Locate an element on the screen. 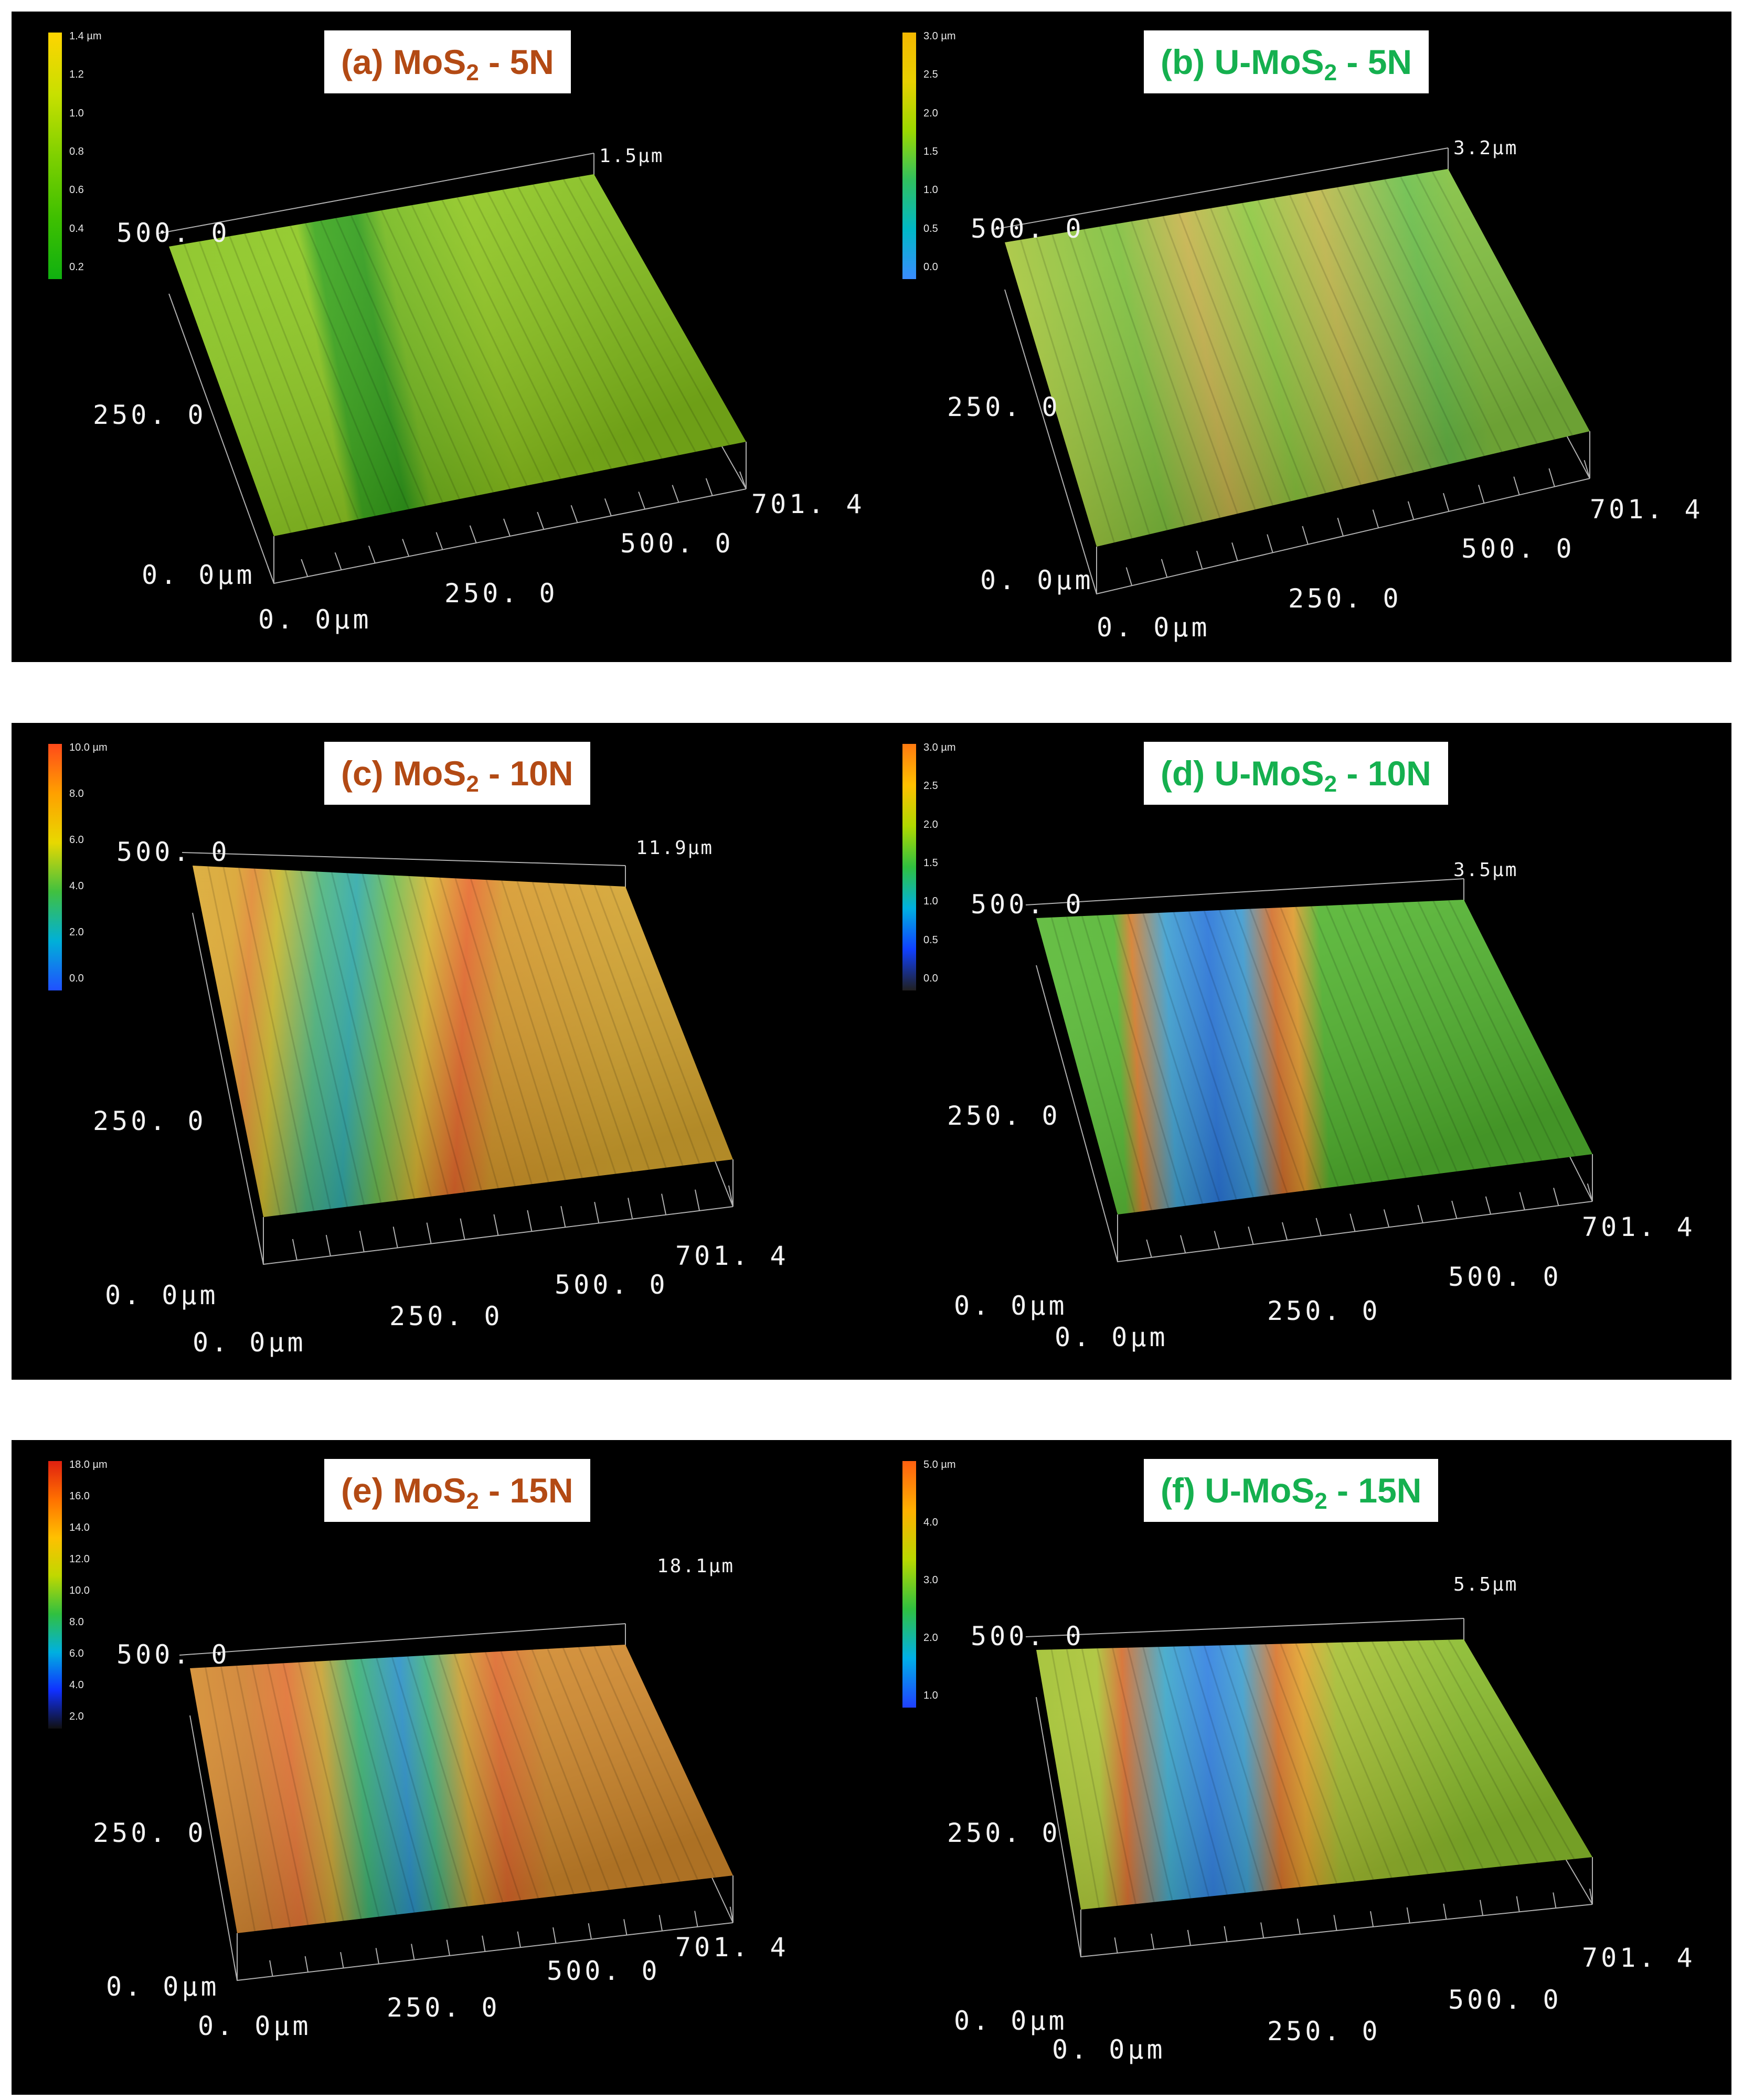 This screenshot has width=1743, height=2100. title-suffix: - 10N is located at coordinates (1384, 773).